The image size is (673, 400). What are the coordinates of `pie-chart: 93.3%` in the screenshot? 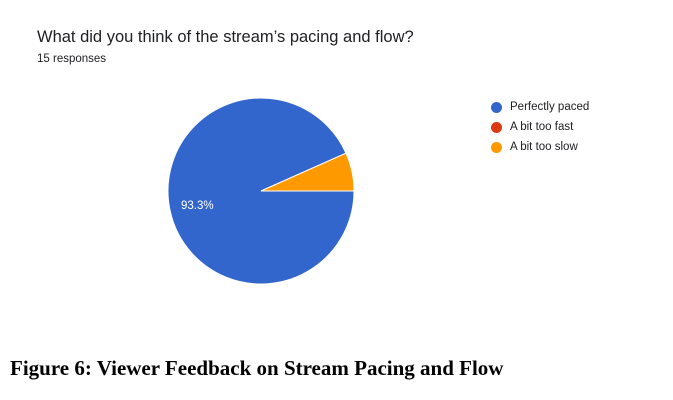 It's located at (261, 191).